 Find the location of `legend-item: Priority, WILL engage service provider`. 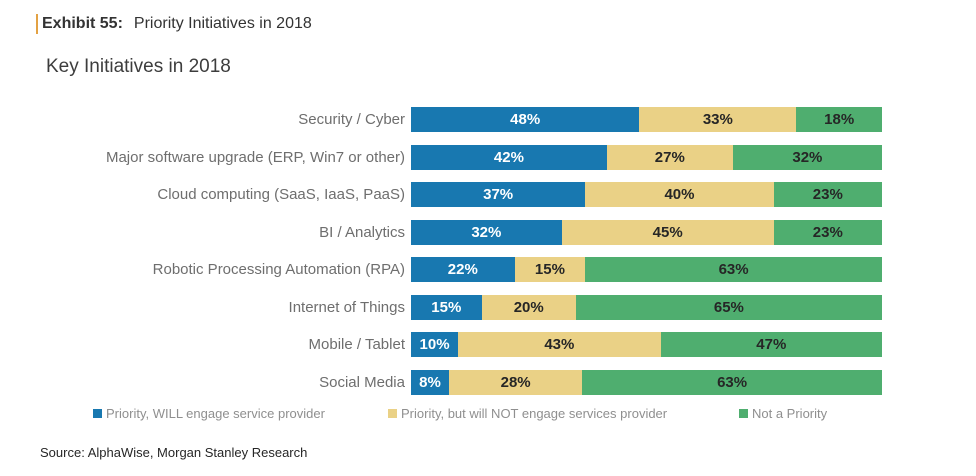

legend-item: Priority, WILL engage service provider is located at coordinates (209, 413).